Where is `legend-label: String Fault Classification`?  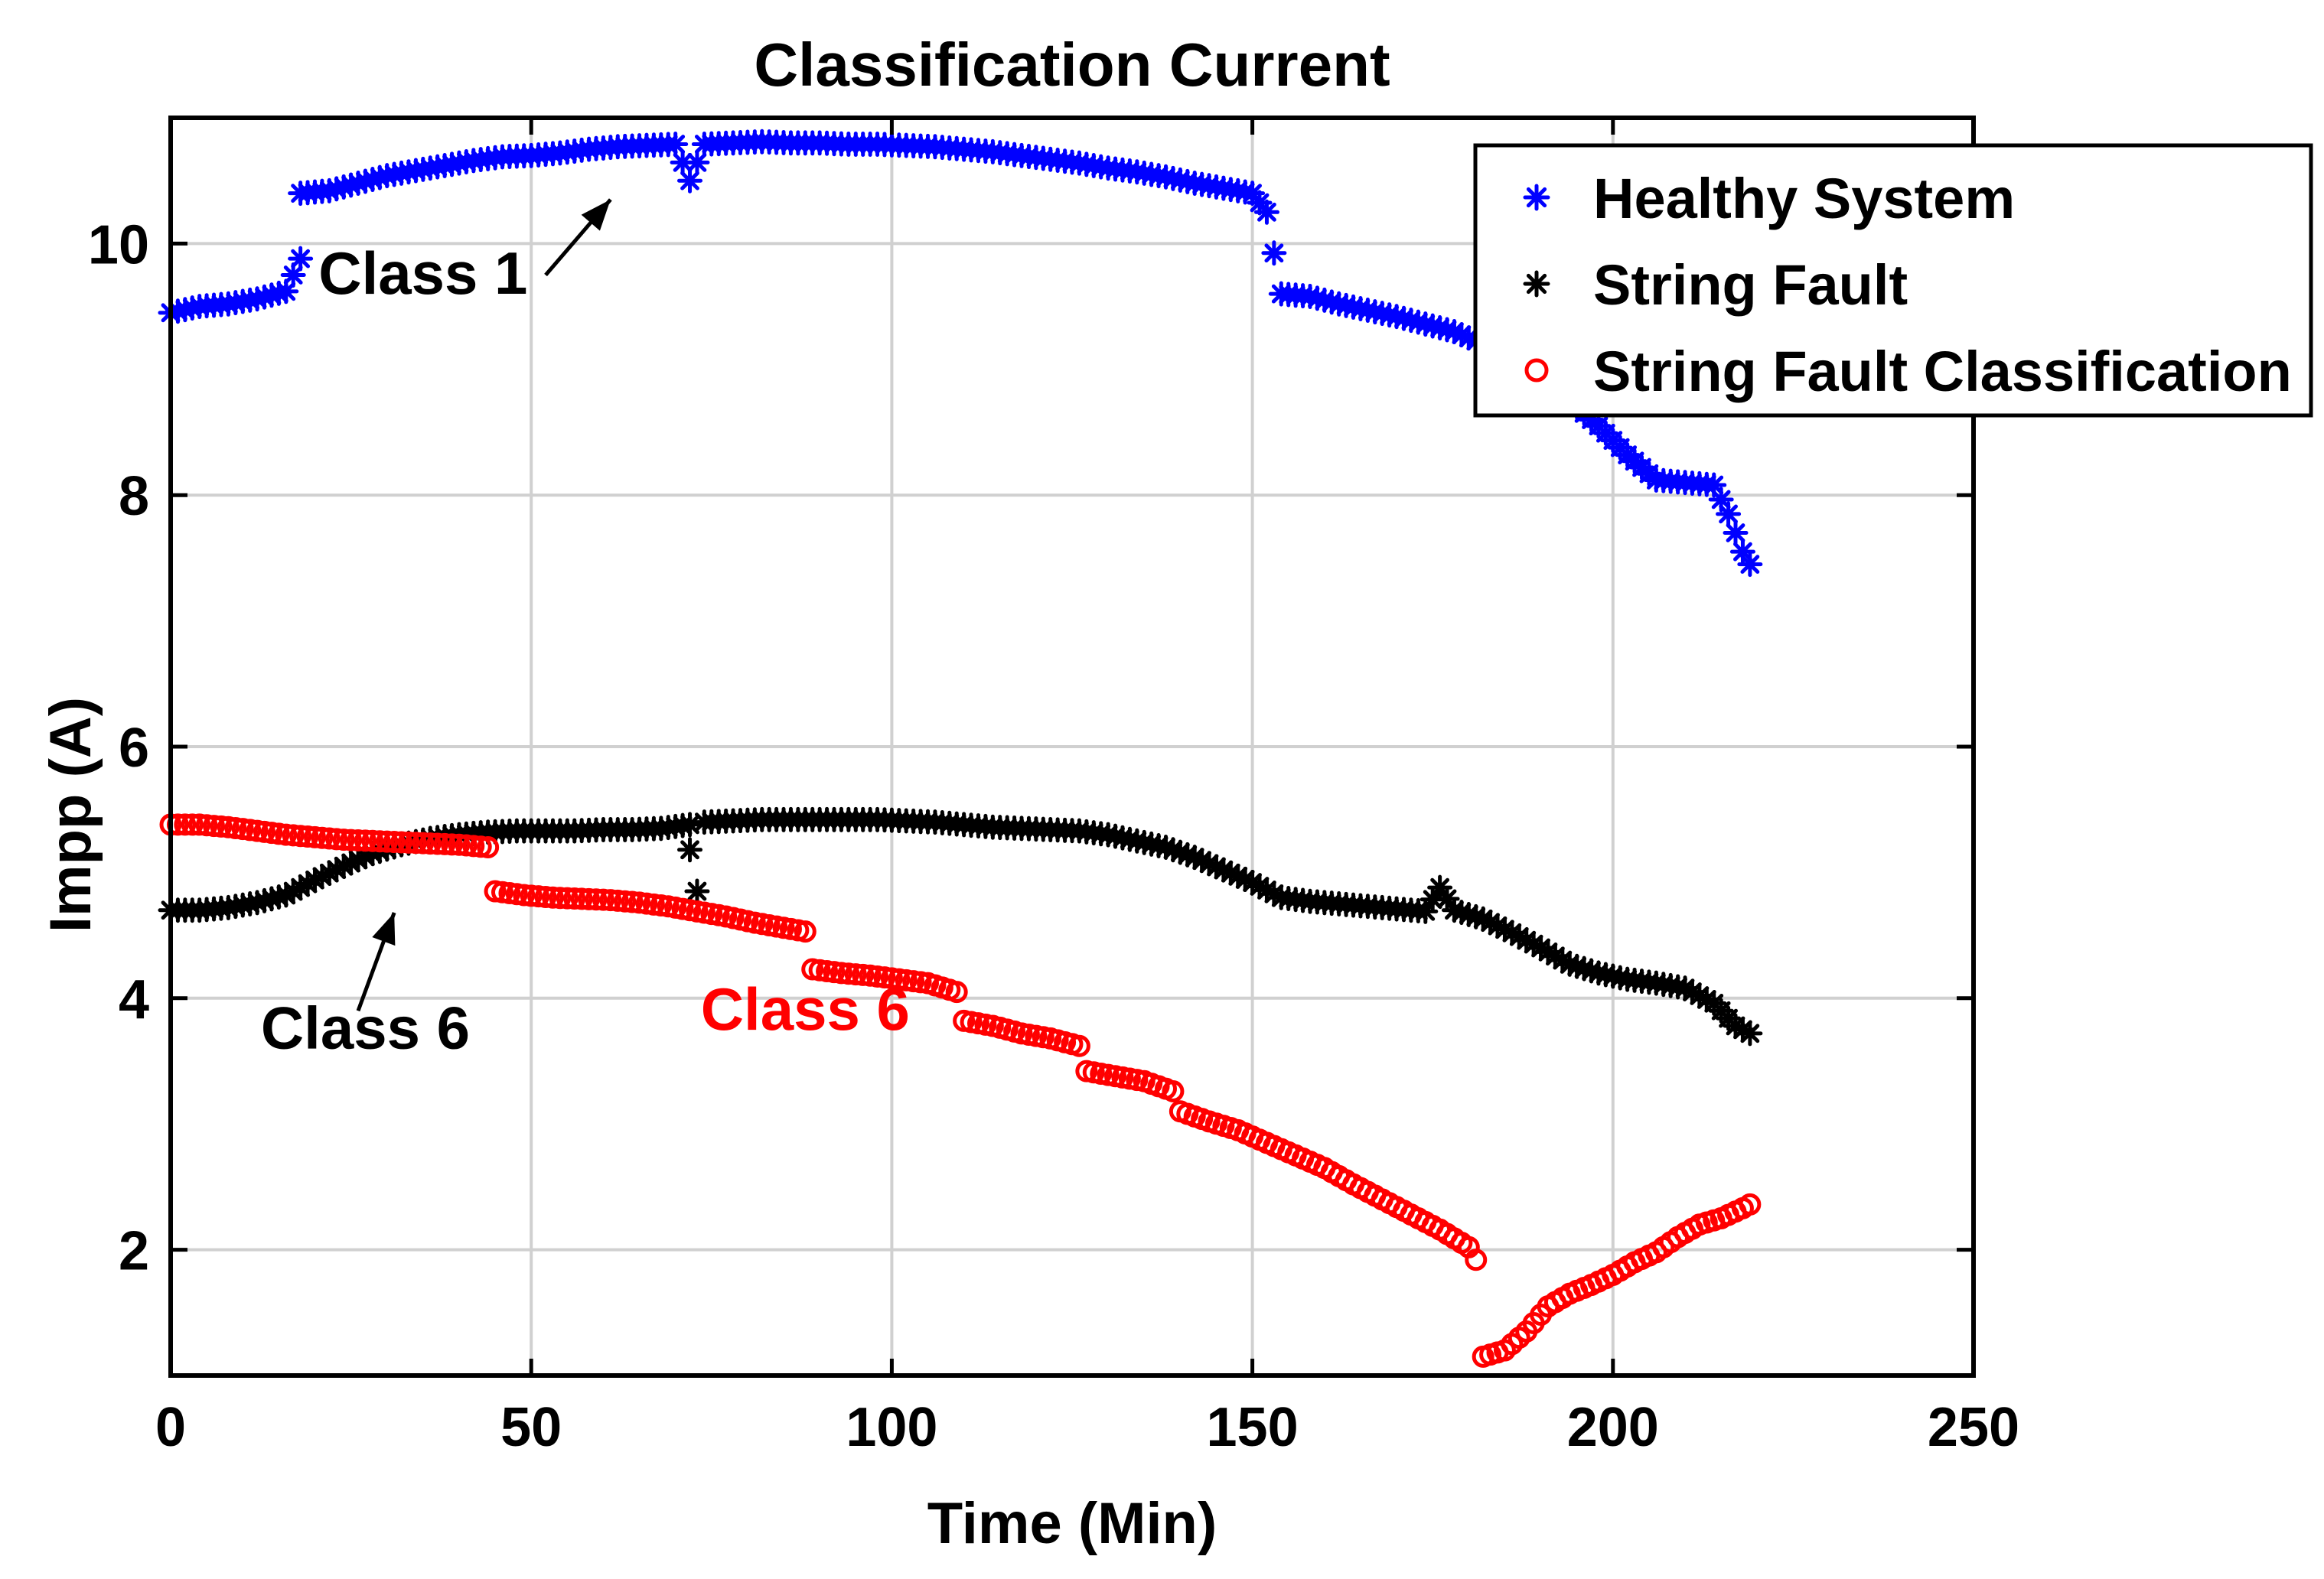
legend-label: String Fault Classification is located at coordinates (1942, 371).